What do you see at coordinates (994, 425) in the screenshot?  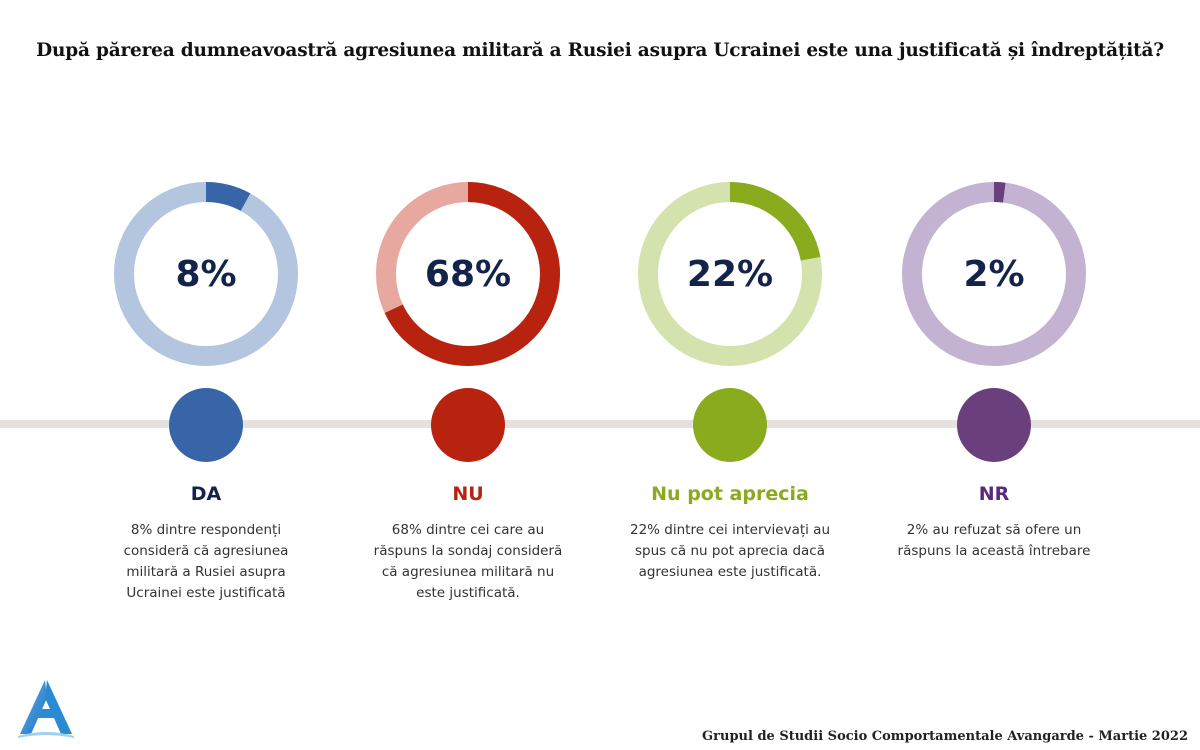 I see `timeline-dot-nr` at bounding box center [994, 425].